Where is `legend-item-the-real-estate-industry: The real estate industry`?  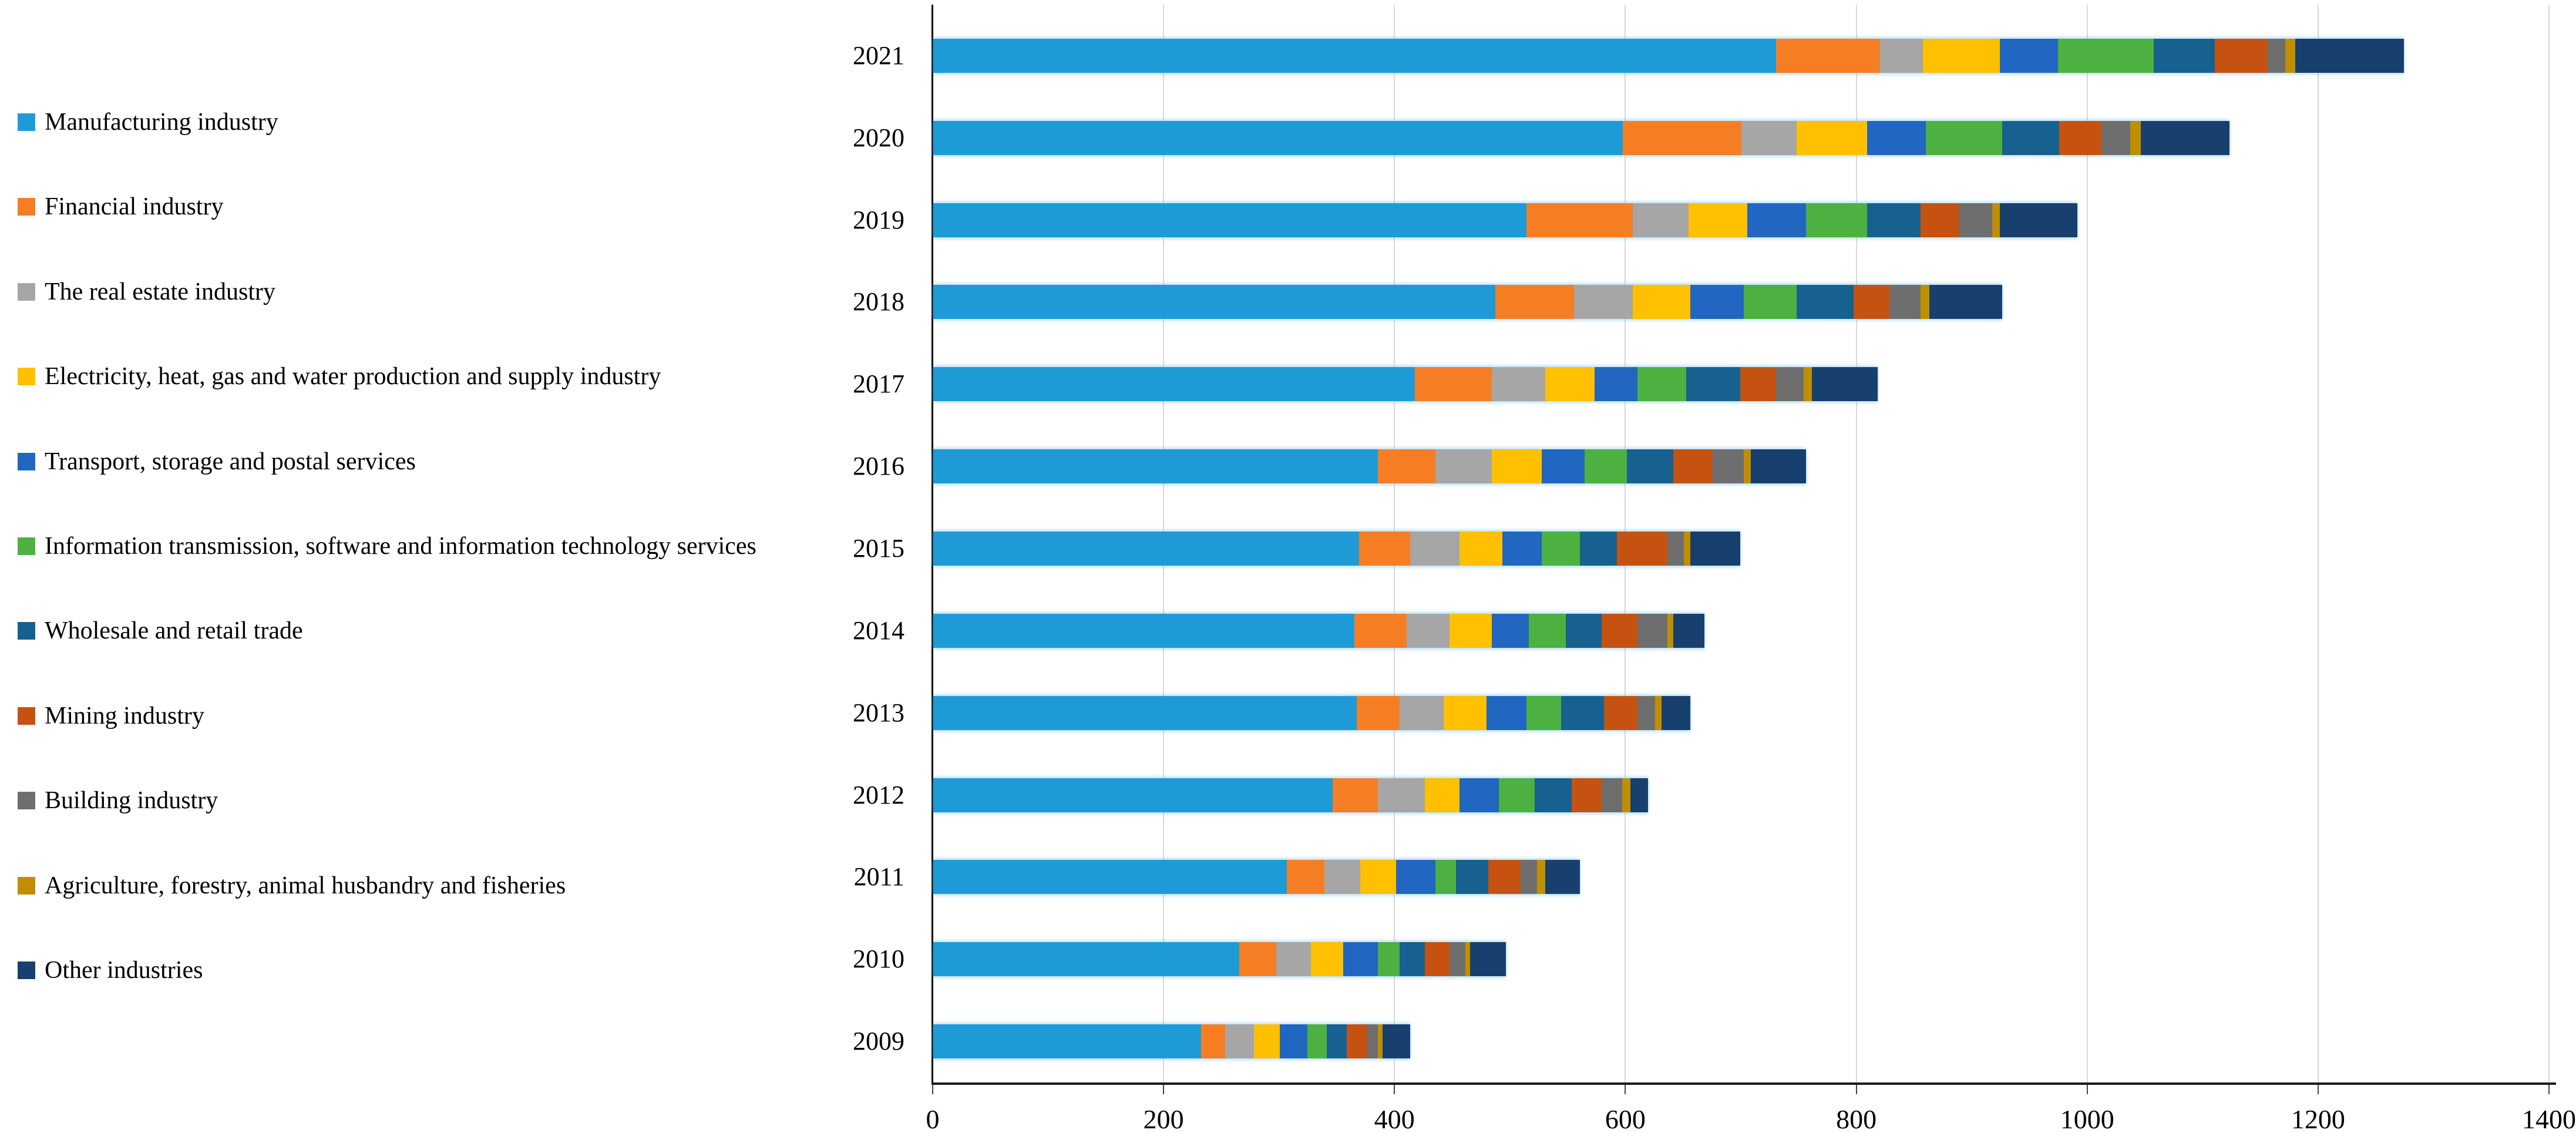
legend-item-the-real-estate-industry: The real estate industry is located at coordinates (459, 292).